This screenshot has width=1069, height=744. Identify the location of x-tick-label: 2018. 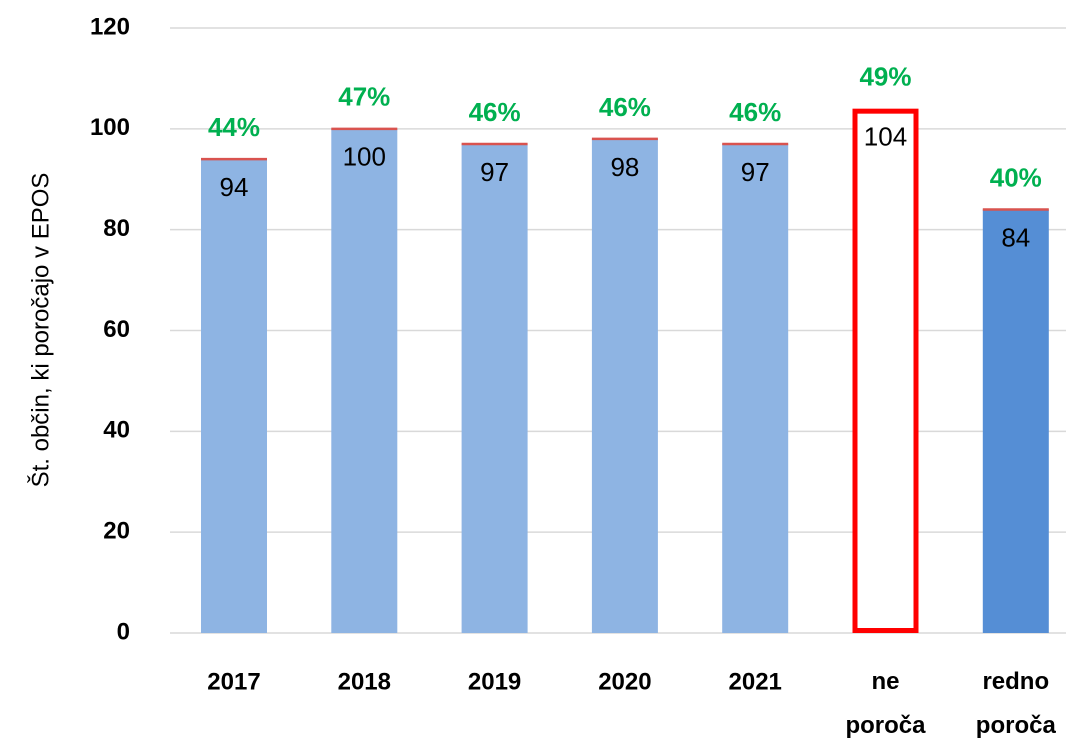
(364, 681).